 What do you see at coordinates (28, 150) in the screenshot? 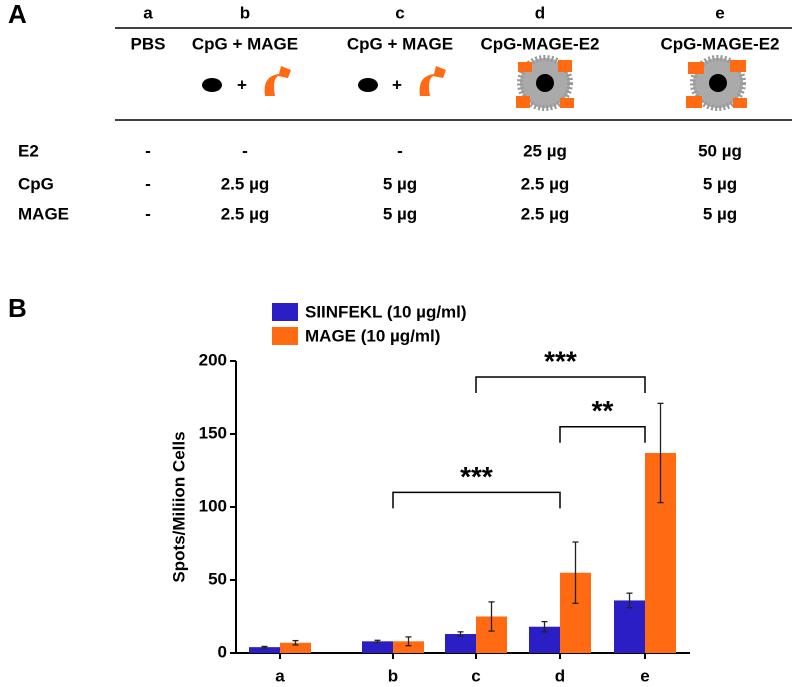
I see `row-label: E2` at bounding box center [28, 150].